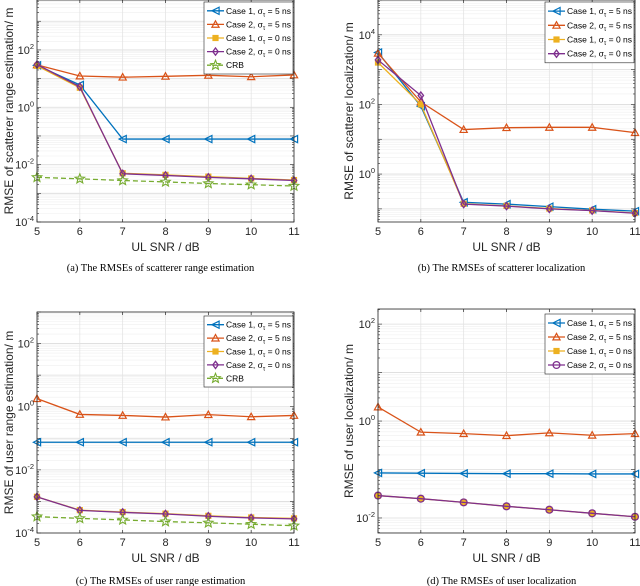 This screenshot has height=586, width=640. I want to click on x-tick-label: 7, so click(123, 543).